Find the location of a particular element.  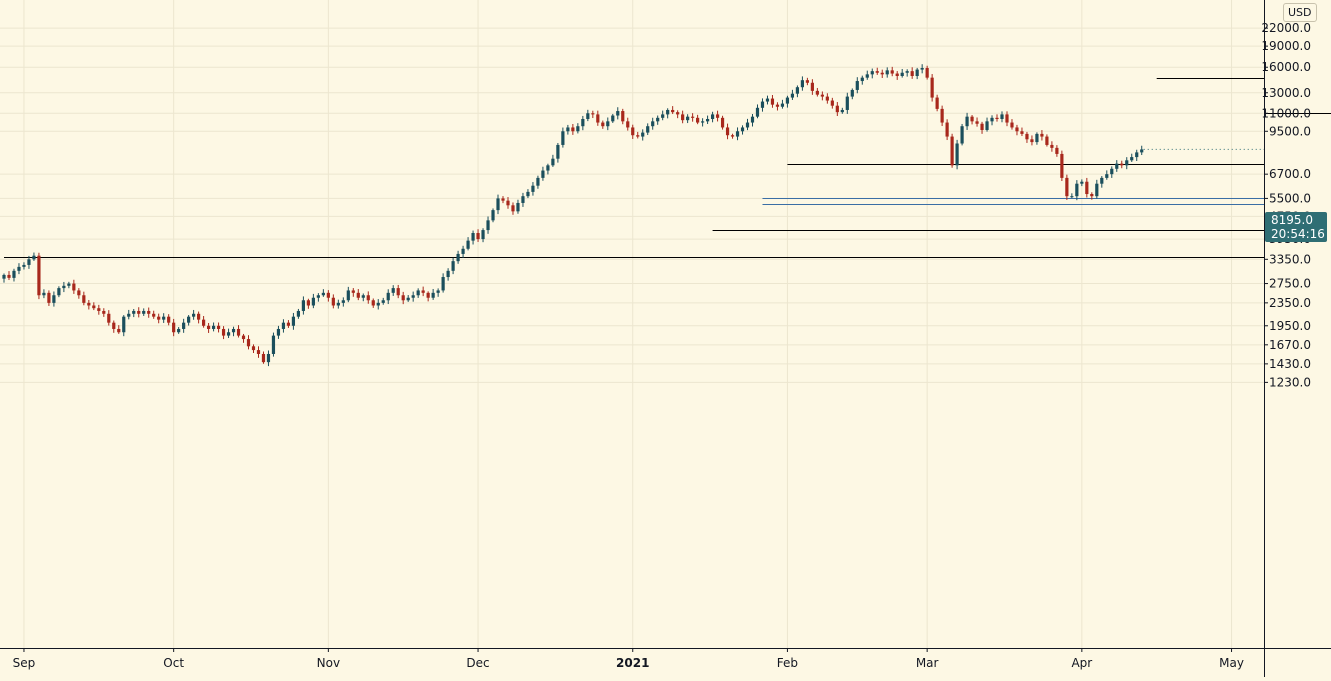

currency-badge: USD is located at coordinates (1300, 12).